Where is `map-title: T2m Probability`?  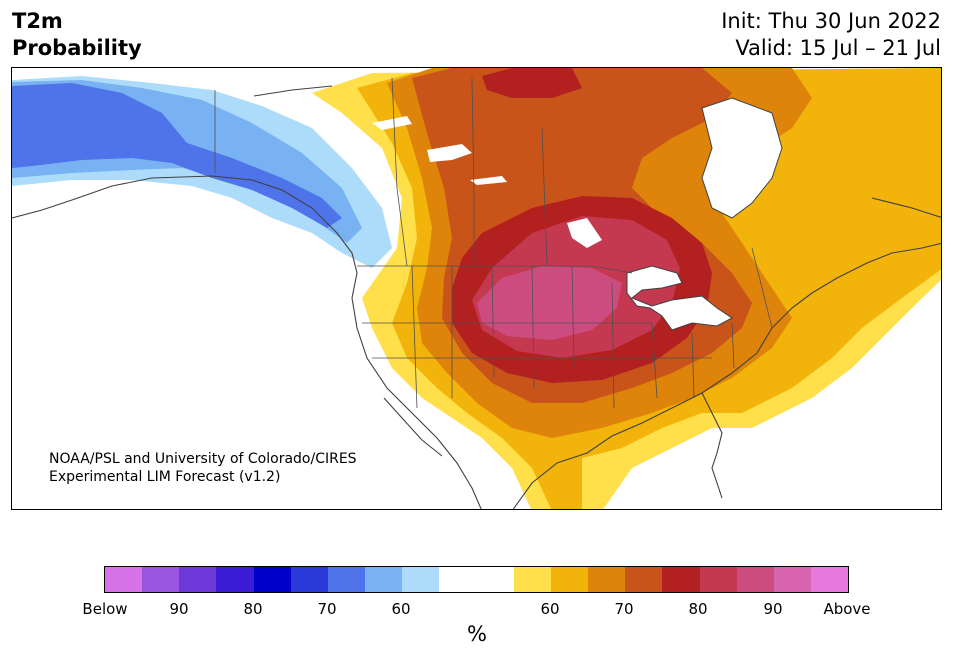 map-title: T2m Probability is located at coordinates (77, 35).